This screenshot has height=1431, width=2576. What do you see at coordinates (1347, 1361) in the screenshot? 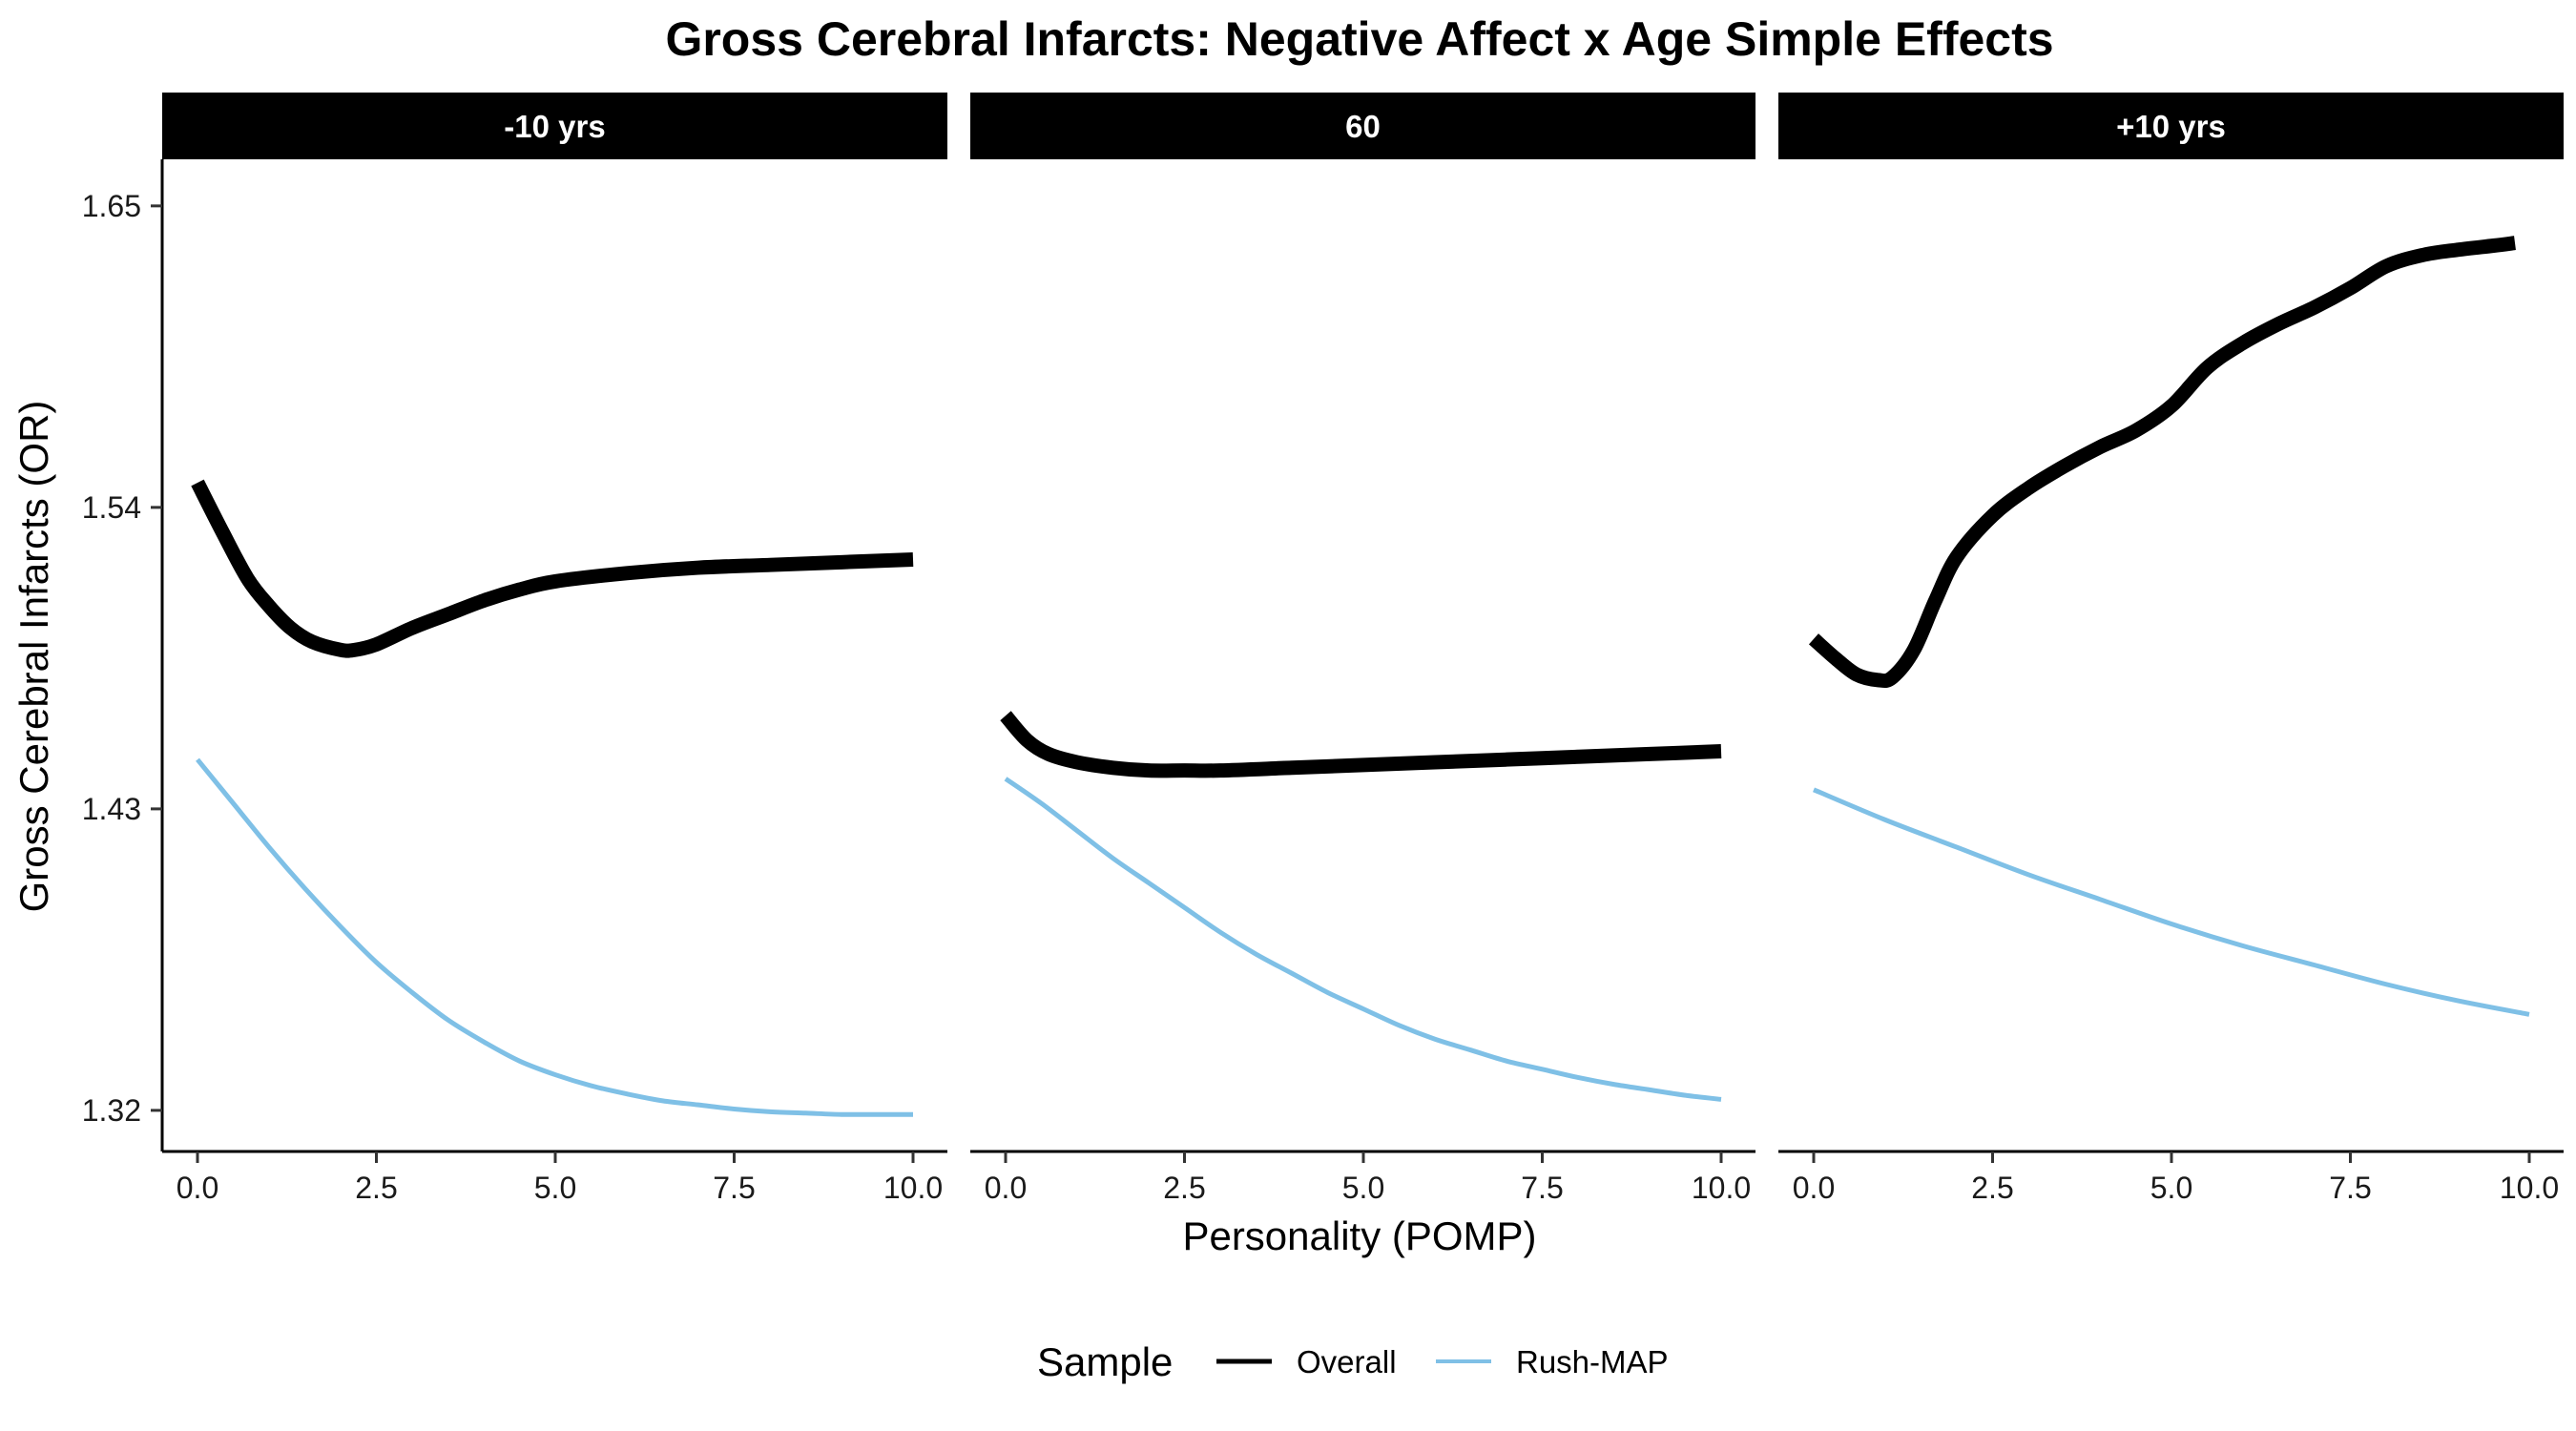
I see `legend-label: Overall` at bounding box center [1347, 1361].